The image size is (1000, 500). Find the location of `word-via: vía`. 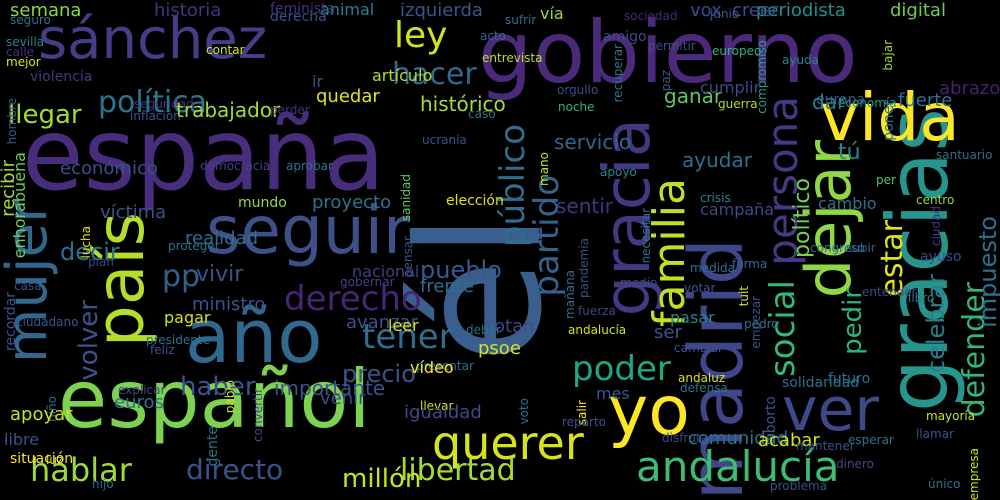

word-via: vía is located at coordinates (552, 13).